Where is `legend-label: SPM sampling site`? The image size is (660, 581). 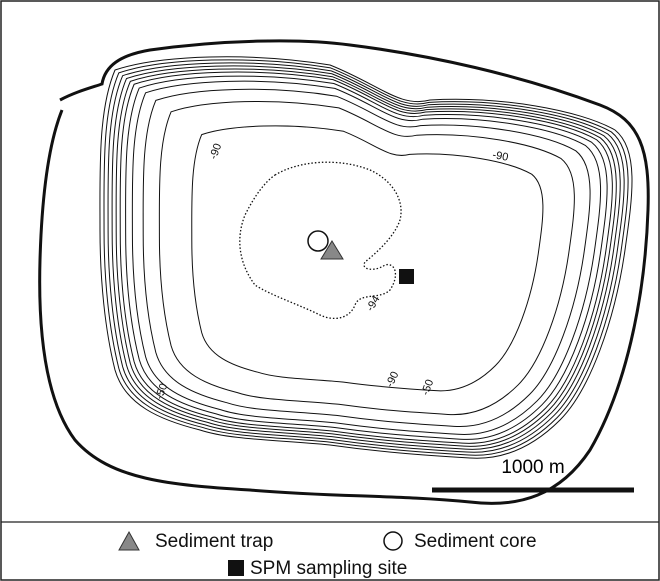
legend-label: SPM sampling site is located at coordinates (328, 568).